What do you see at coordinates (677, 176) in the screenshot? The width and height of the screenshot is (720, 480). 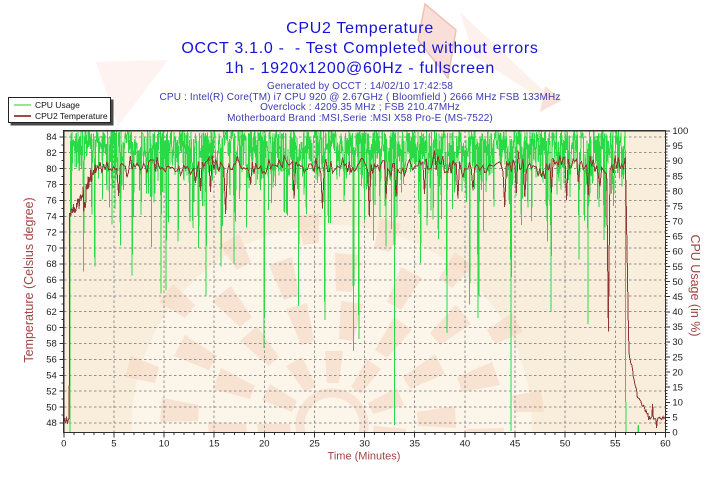 I see `svg-text: 85` at bounding box center [677, 176].